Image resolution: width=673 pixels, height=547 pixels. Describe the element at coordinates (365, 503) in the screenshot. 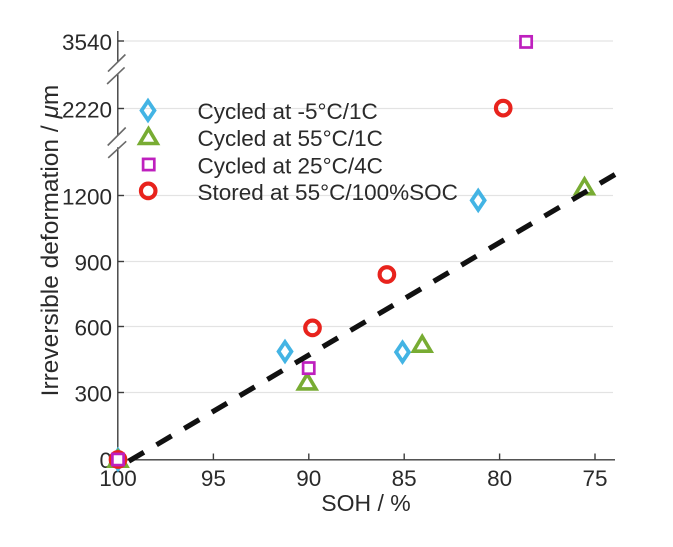

I see `svg-text: SOH / %` at that location.